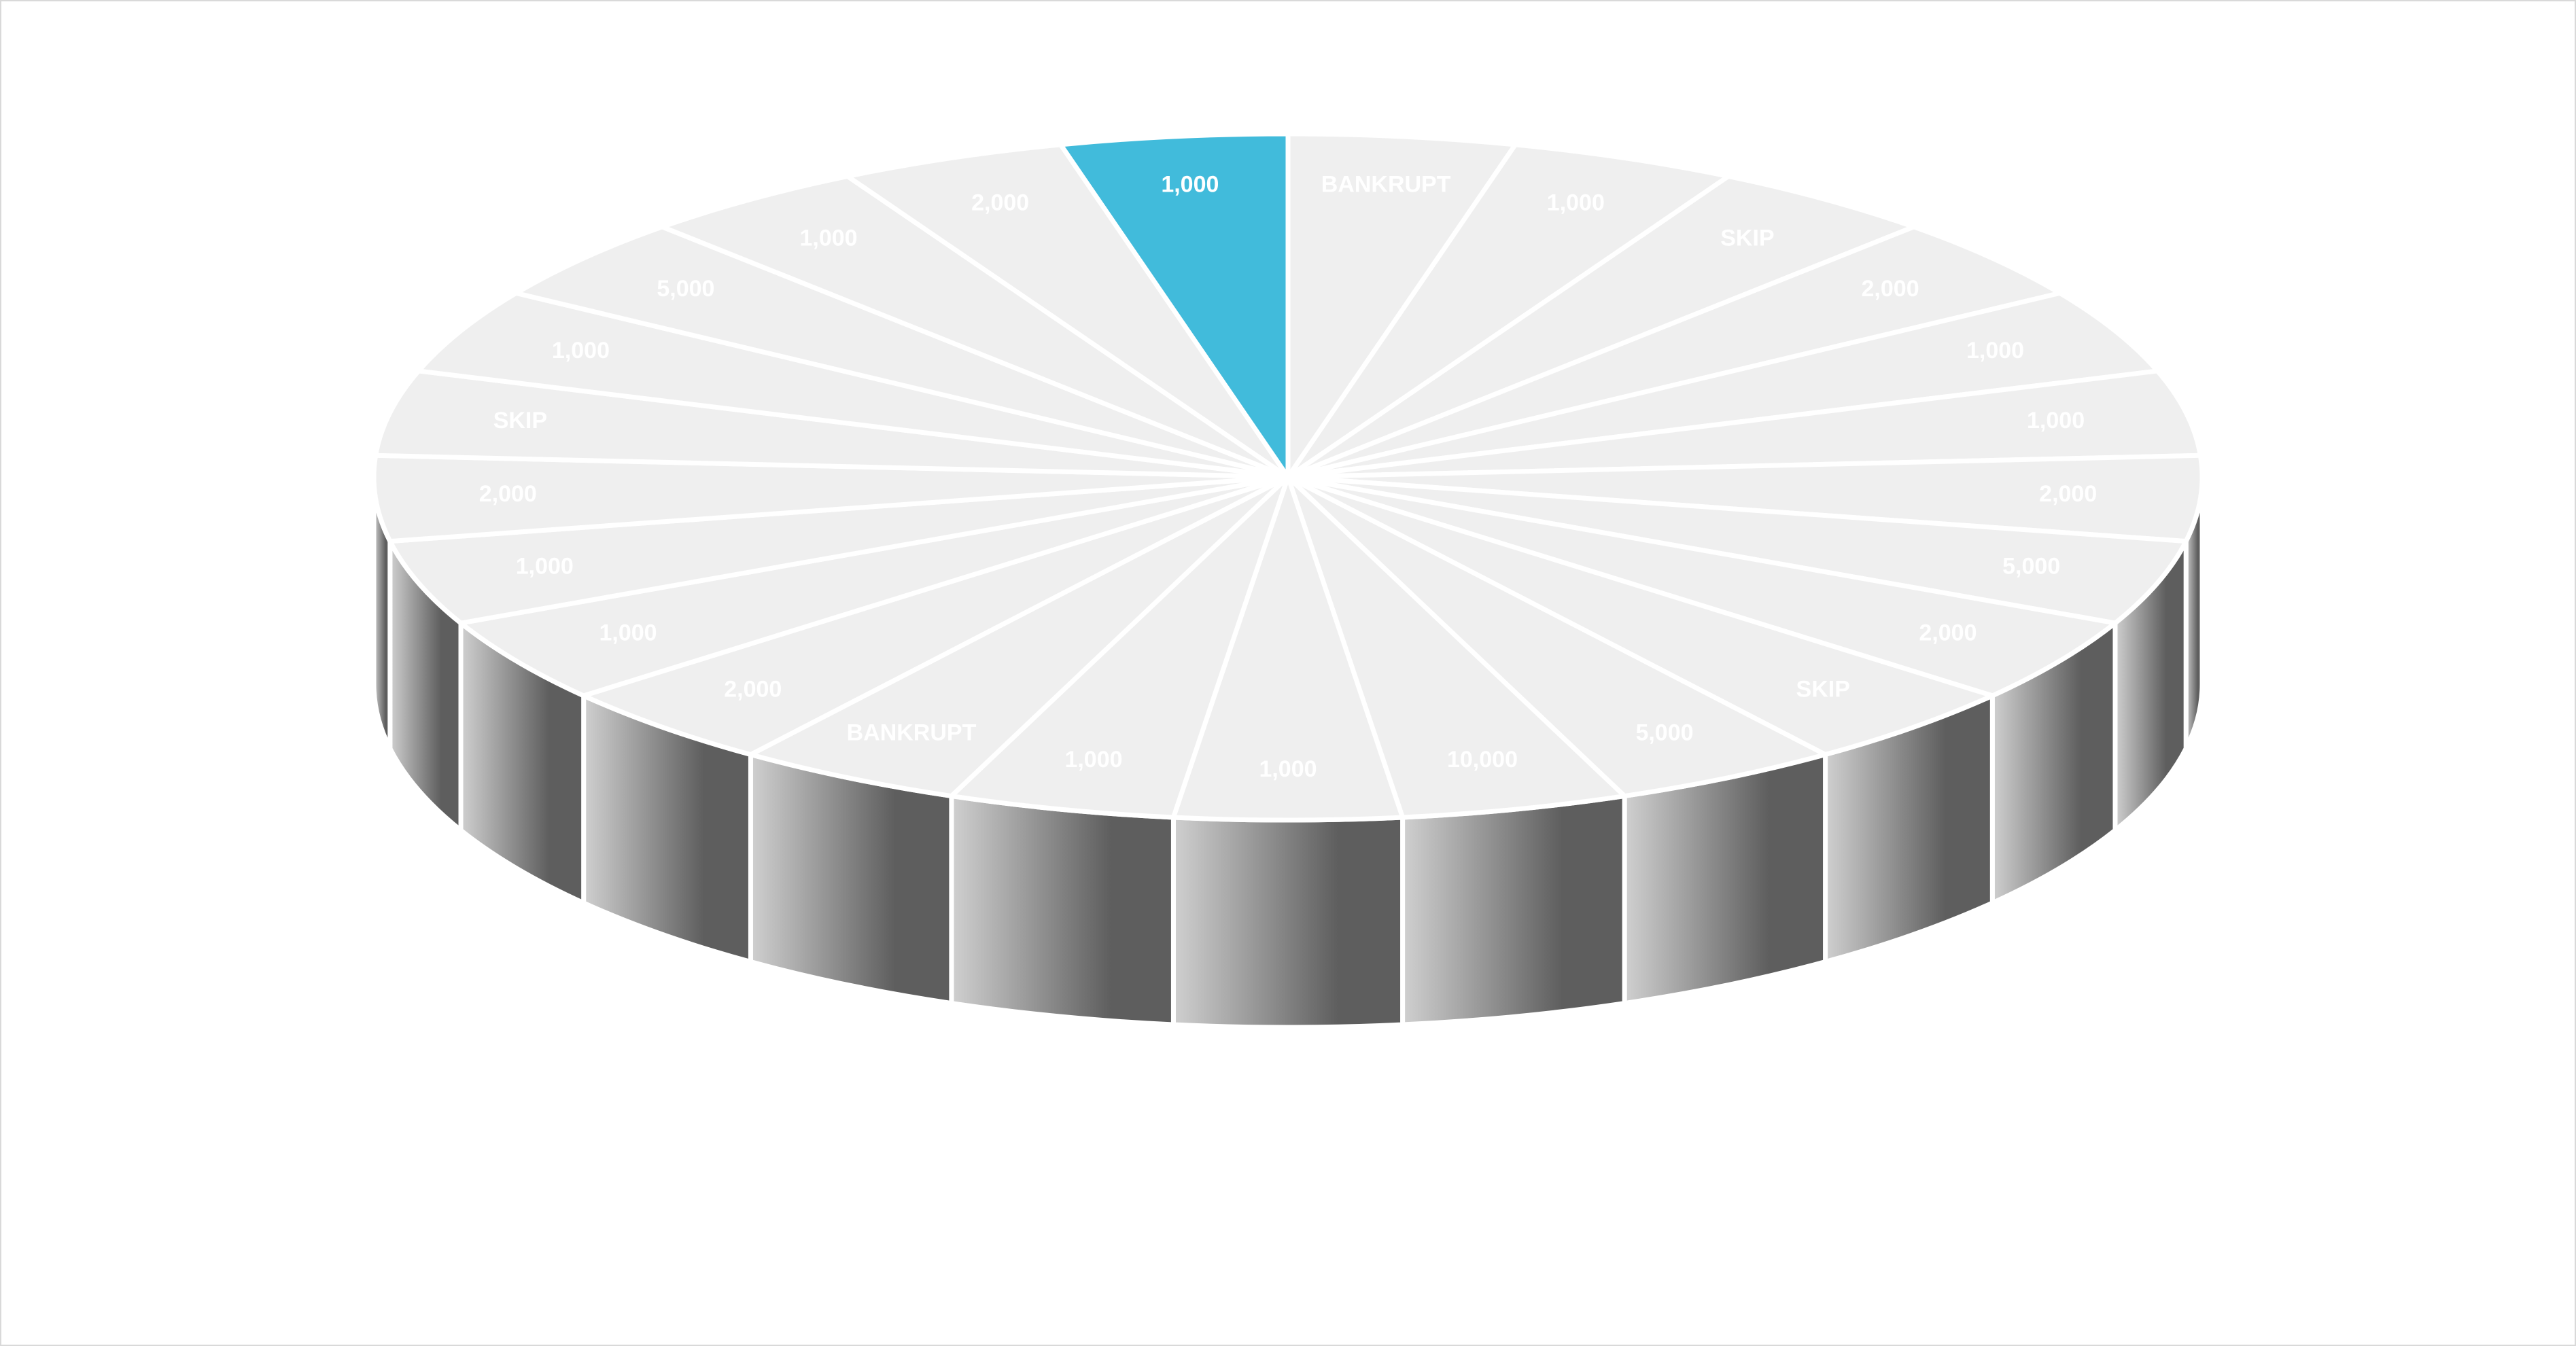  What do you see at coordinates (1174, 306) in the screenshot?
I see `wheel-segment-highlighted` at bounding box center [1174, 306].